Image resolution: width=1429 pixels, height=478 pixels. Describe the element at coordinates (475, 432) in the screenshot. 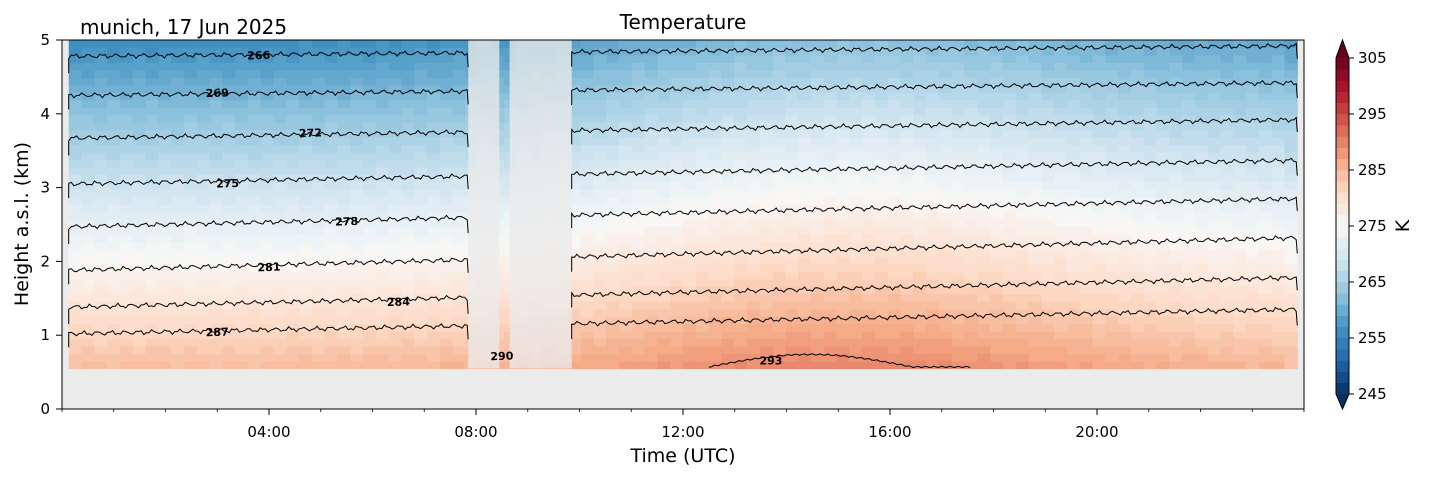

I see `x-tick-label: 08:00` at that location.